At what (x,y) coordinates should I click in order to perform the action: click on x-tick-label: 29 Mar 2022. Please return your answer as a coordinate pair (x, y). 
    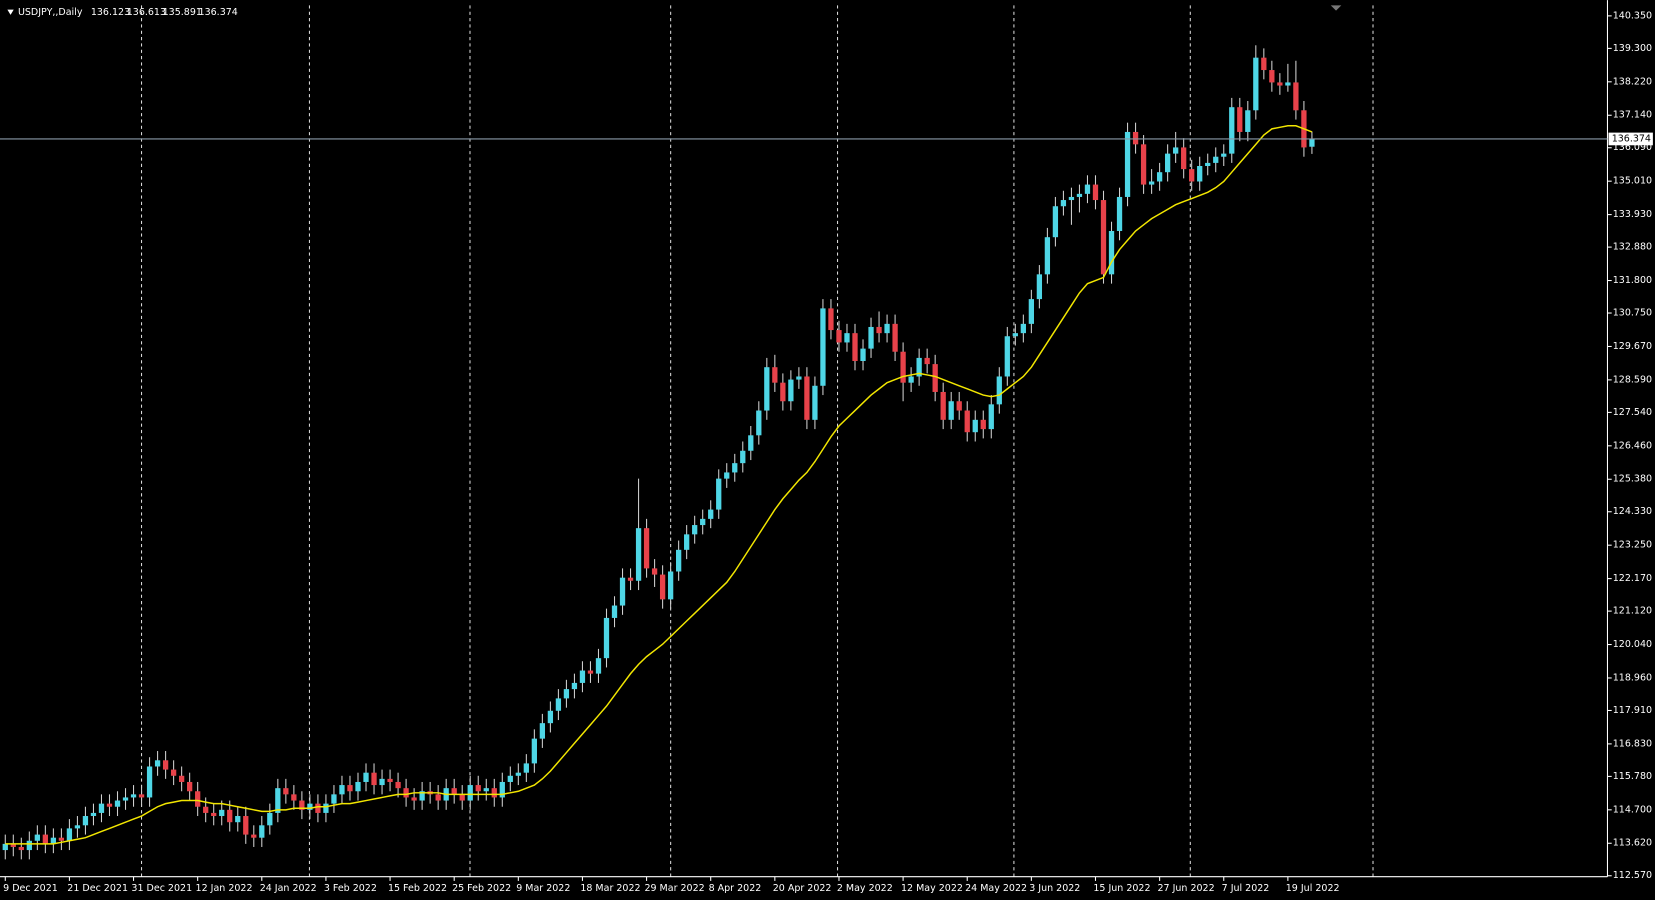
    Looking at the image, I should click on (674, 888).